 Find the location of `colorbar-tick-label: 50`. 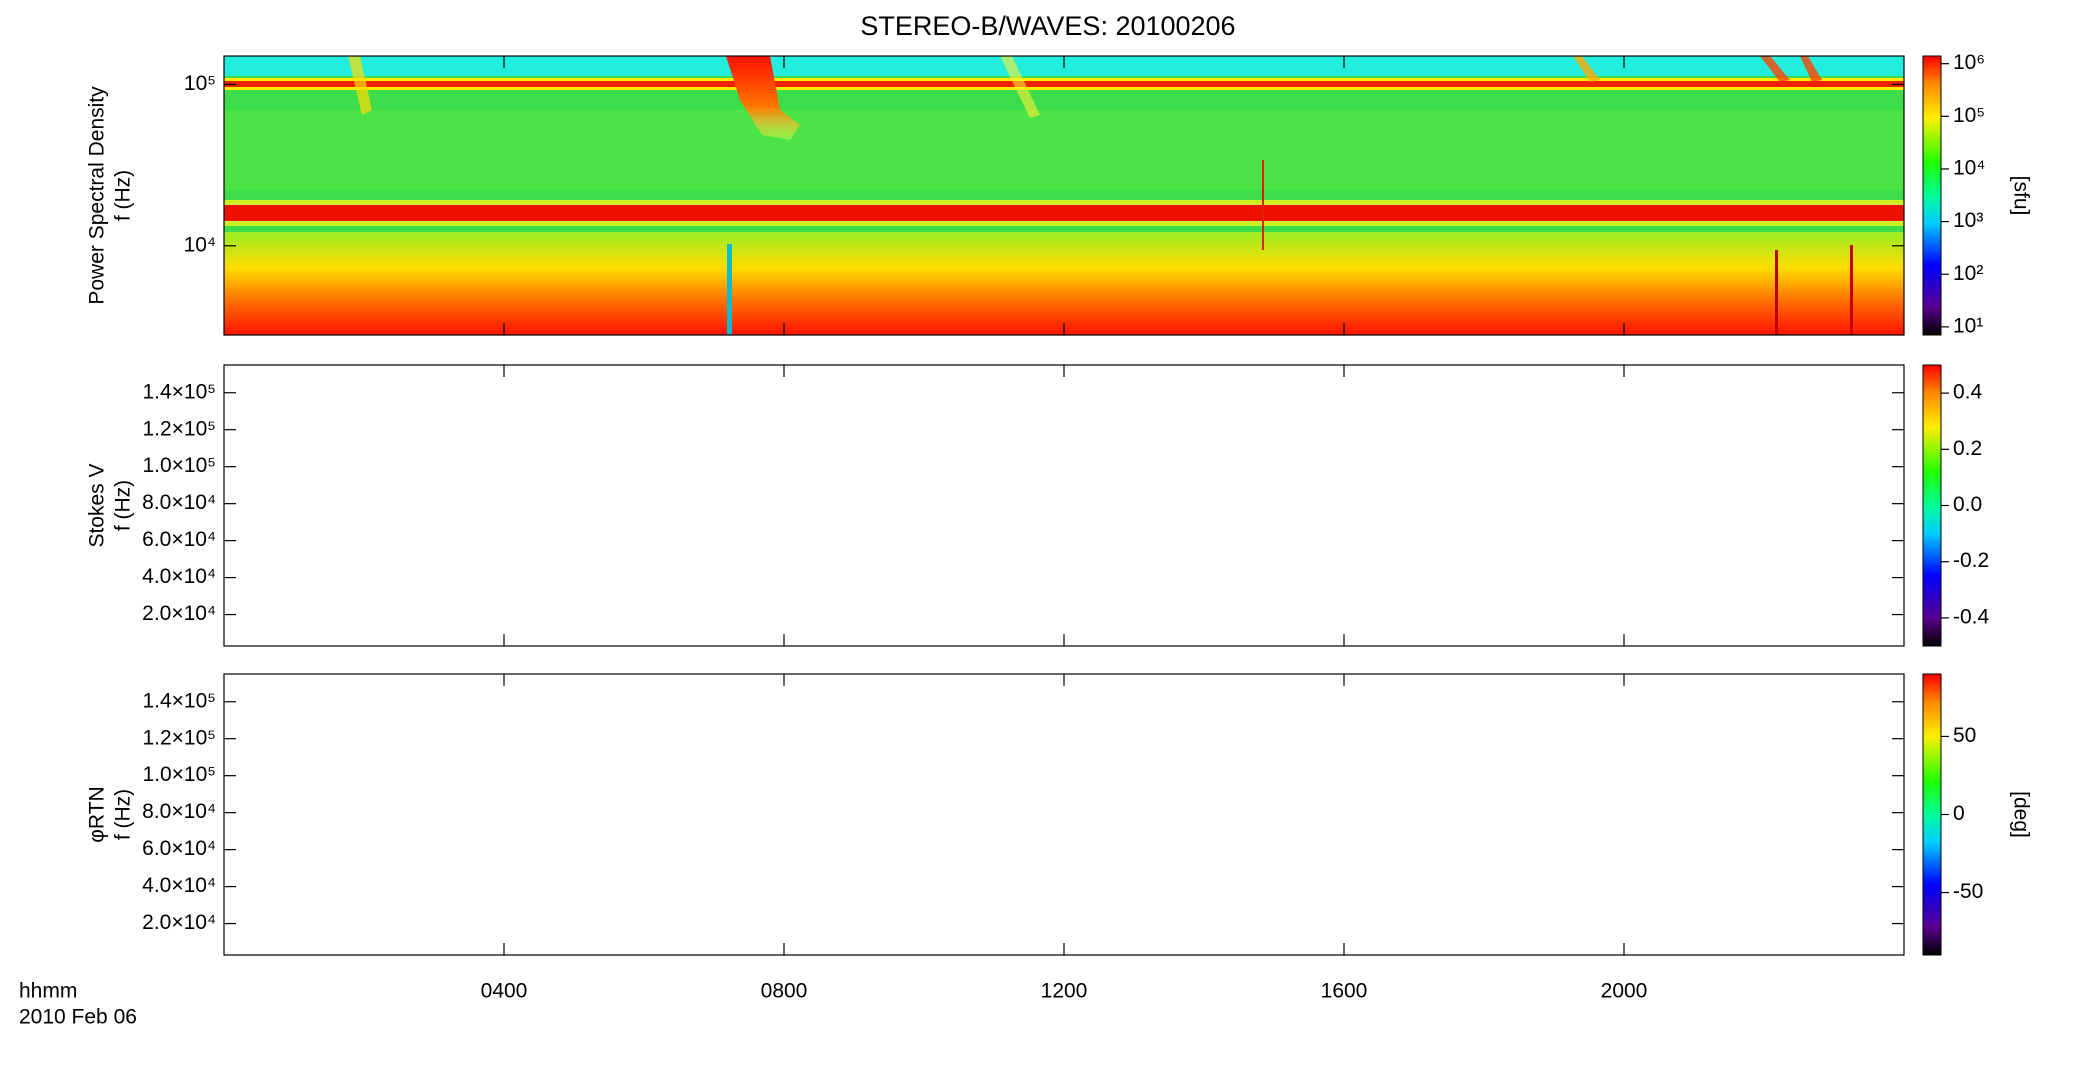

colorbar-tick-label: 50 is located at coordinates (1964, 735).